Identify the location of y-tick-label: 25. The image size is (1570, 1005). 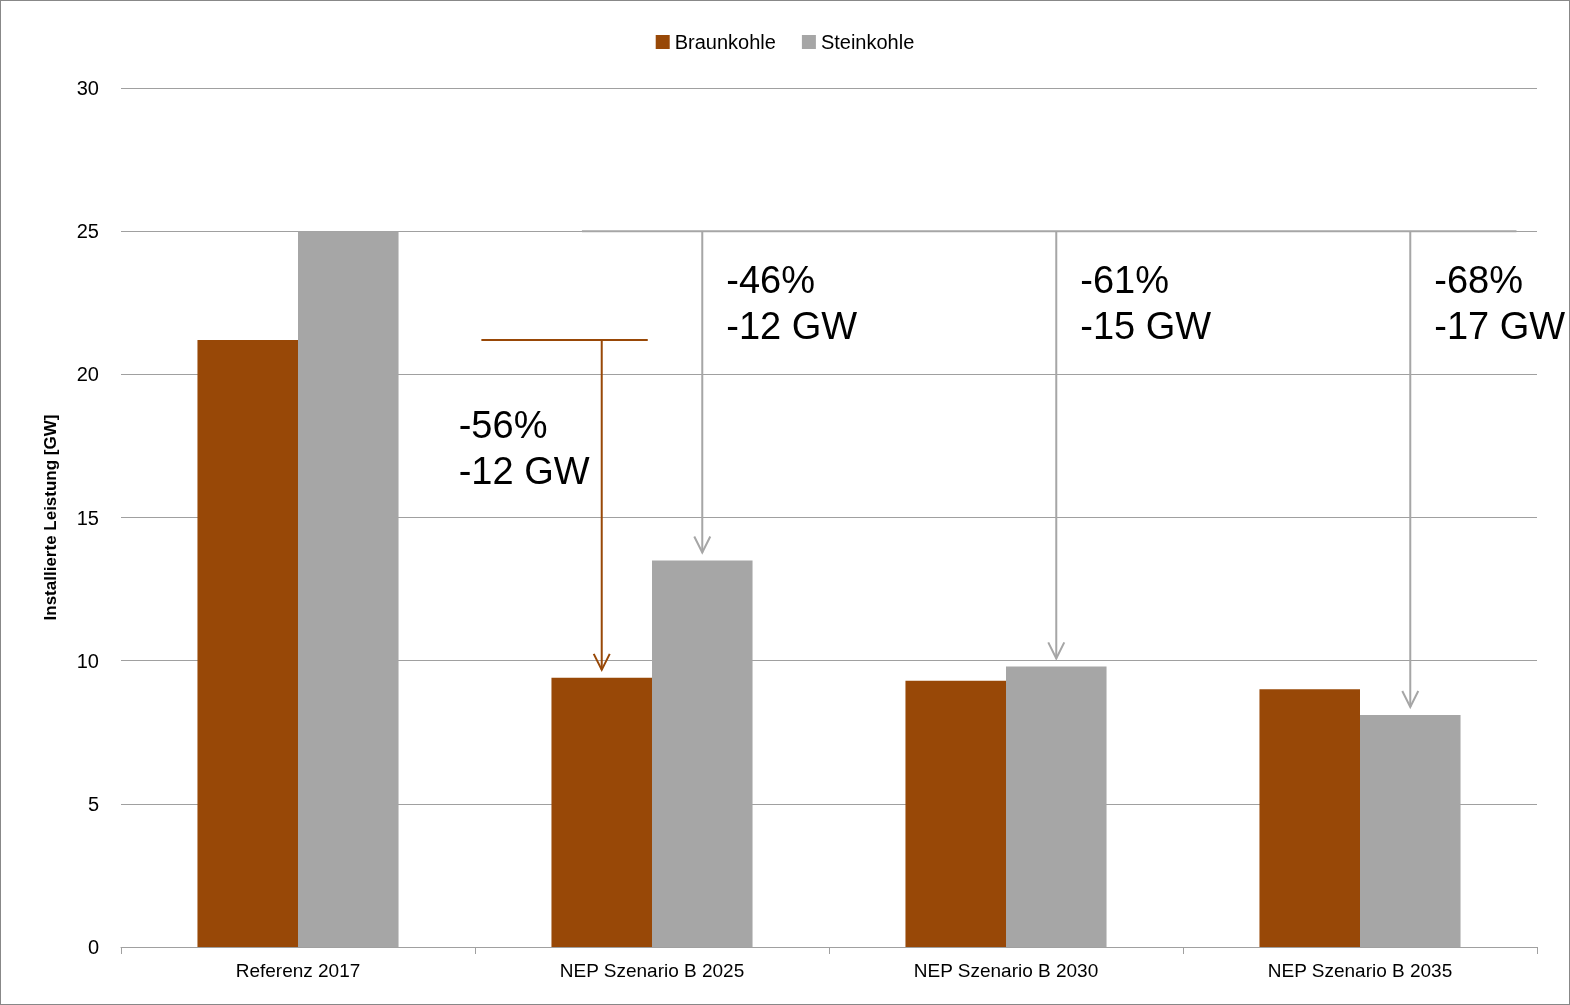
(87, 231).